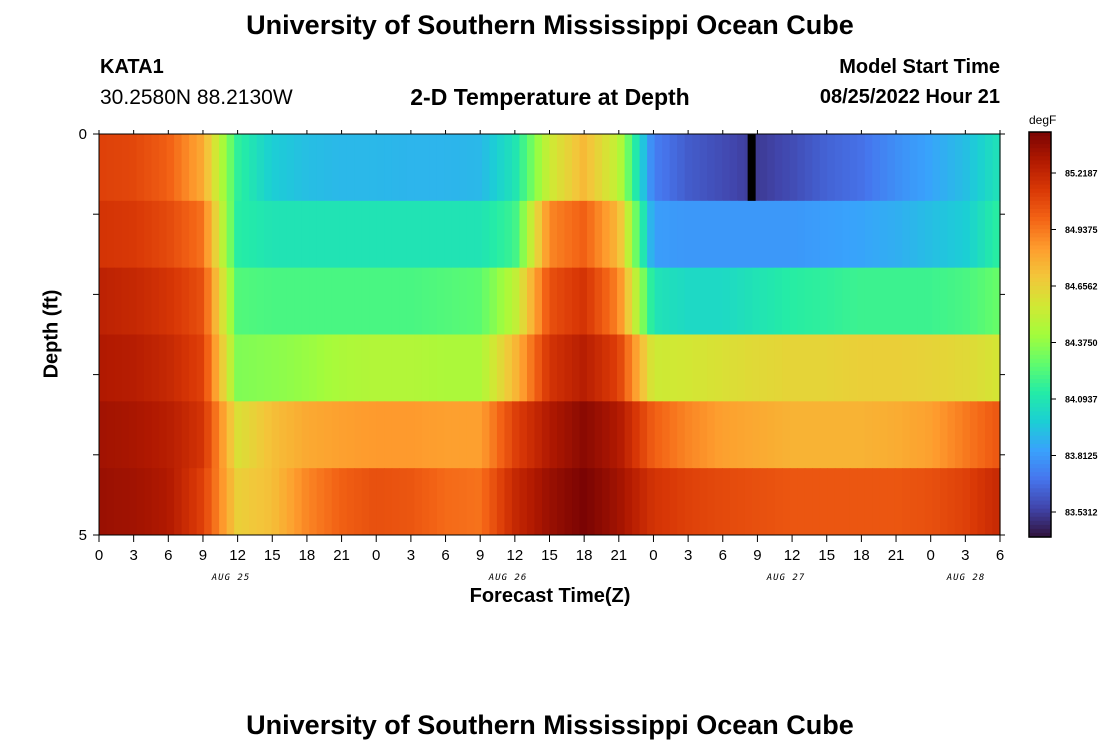  Describe the element at coordinates (919, 67) in the screenshot. I see `model-start-label: Model Start Time` at that location.